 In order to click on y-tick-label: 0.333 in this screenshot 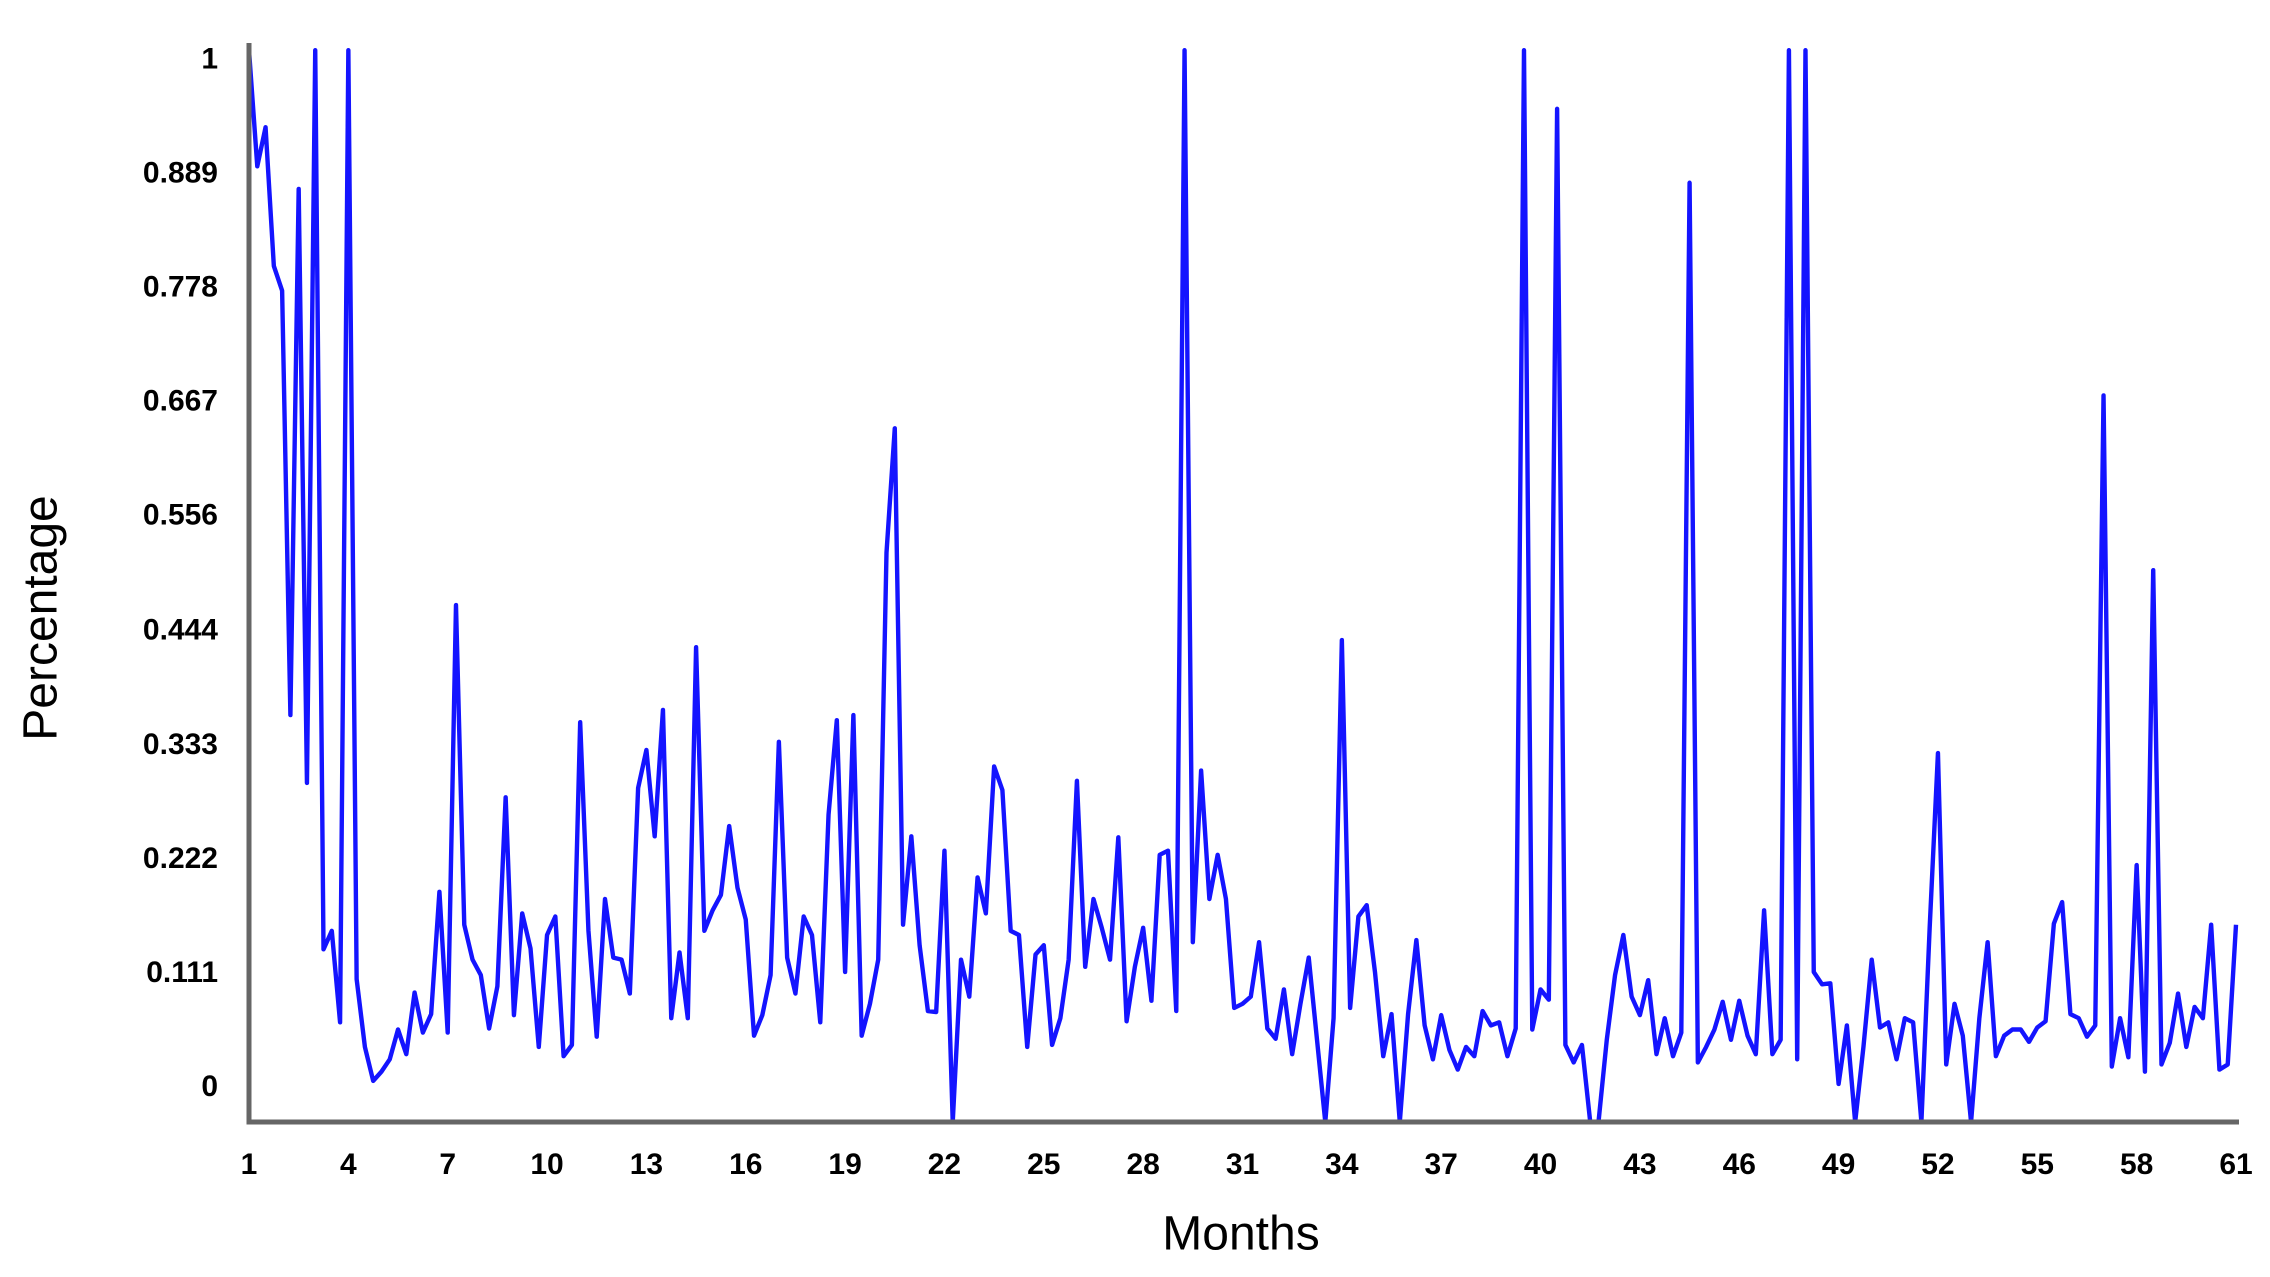, I will do `click(180, 744)`.